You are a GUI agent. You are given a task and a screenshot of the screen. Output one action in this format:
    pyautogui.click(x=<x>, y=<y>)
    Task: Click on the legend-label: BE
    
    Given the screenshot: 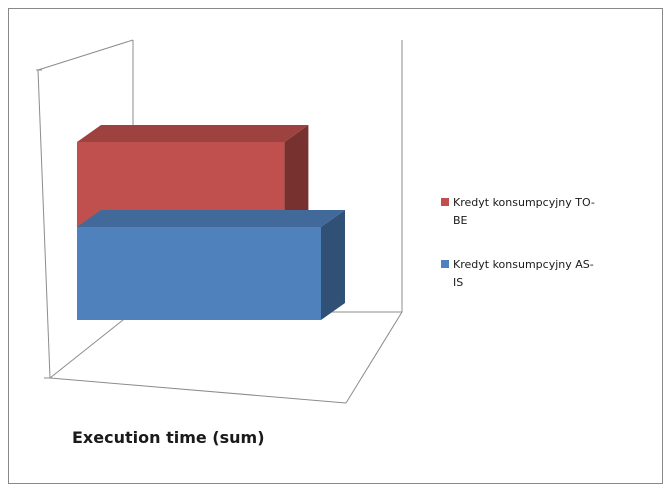 What is the action you would take?
    pyautogui.click(x=460, y=220)
    